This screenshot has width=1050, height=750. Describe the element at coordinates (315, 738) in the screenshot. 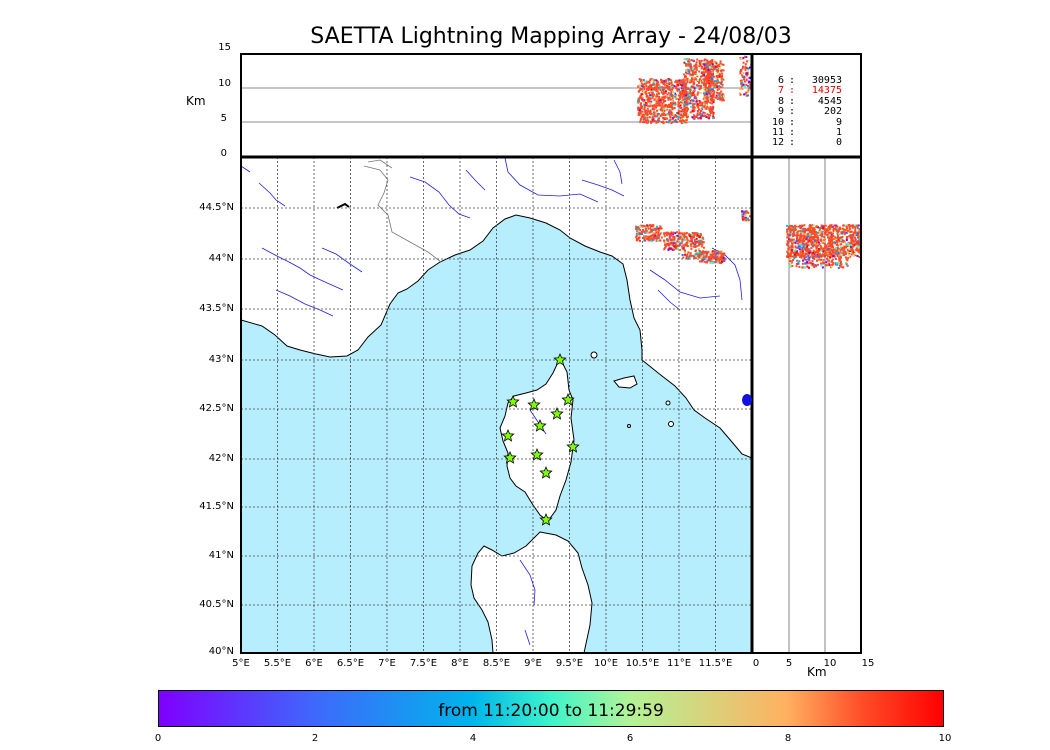

I see `colorbar-tick: 2` at that location.